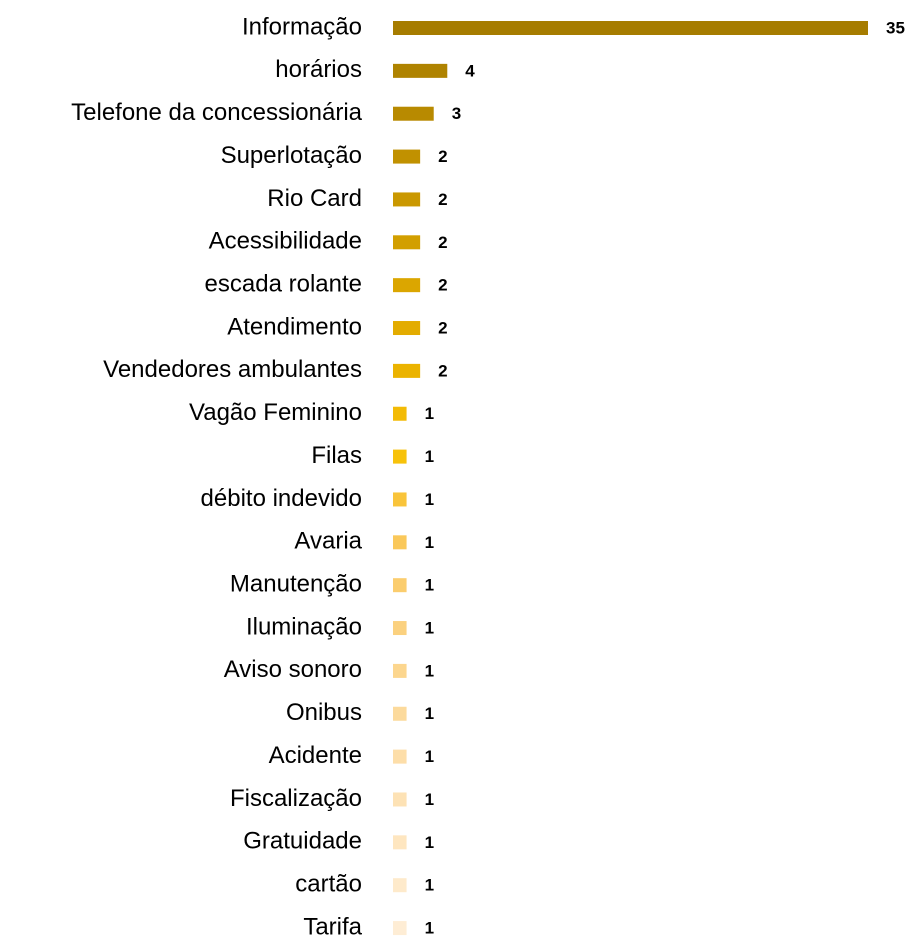 The height and width of the screenshot is (943, 912). Describe the element at coordinates (302, 26) in the screenshot. I see `category-label: Informação` at that location.